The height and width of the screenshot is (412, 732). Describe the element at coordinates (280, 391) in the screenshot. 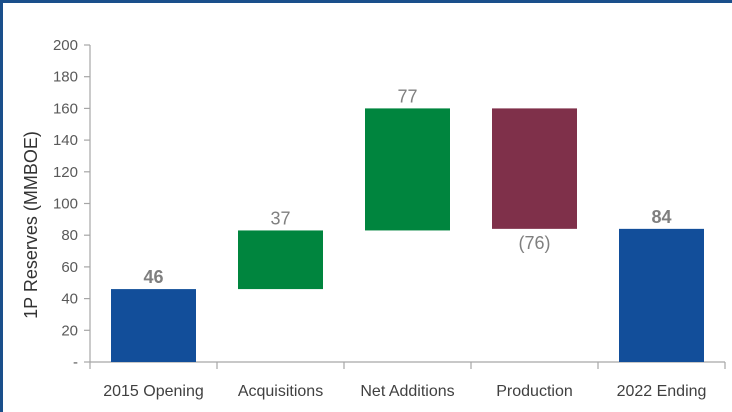

I see `category-label: Acquisitions` at that location.